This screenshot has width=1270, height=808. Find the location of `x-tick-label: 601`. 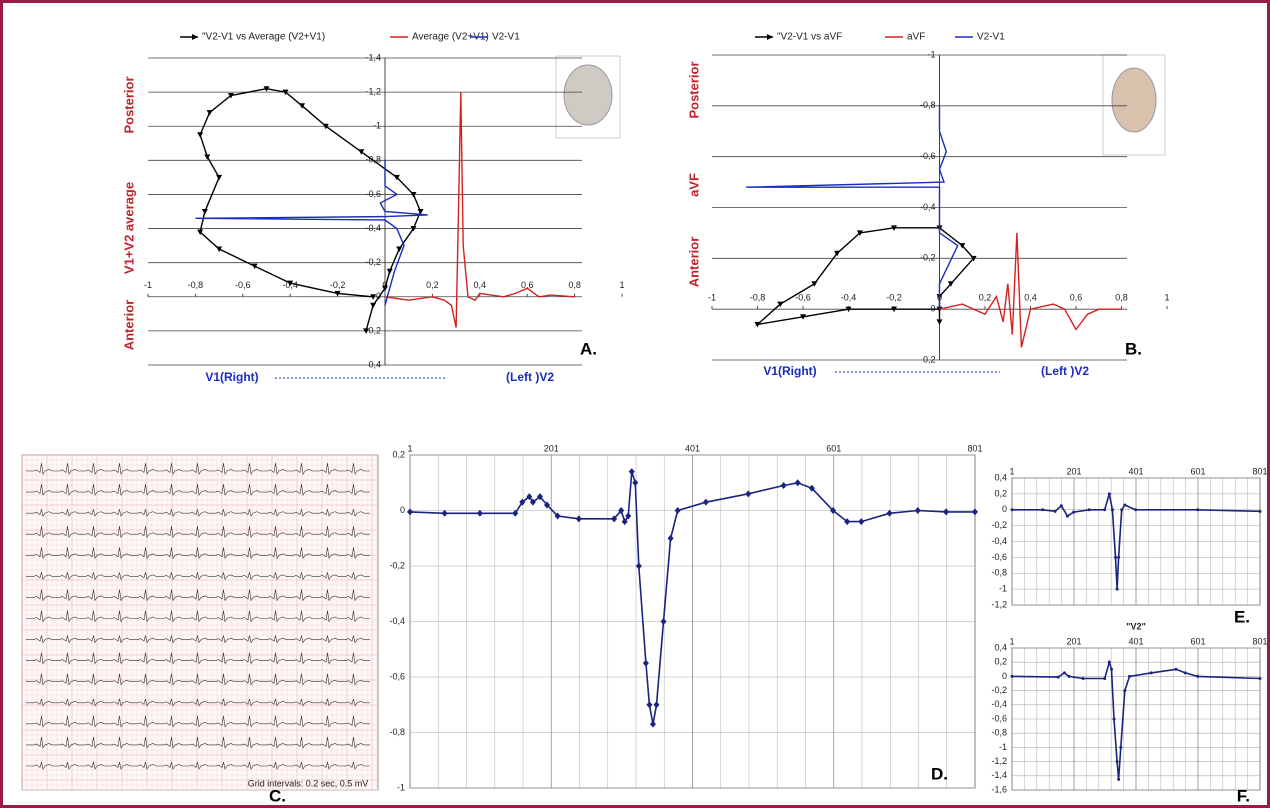

x-tick-label: 601 is located at coordinates (833, 448).